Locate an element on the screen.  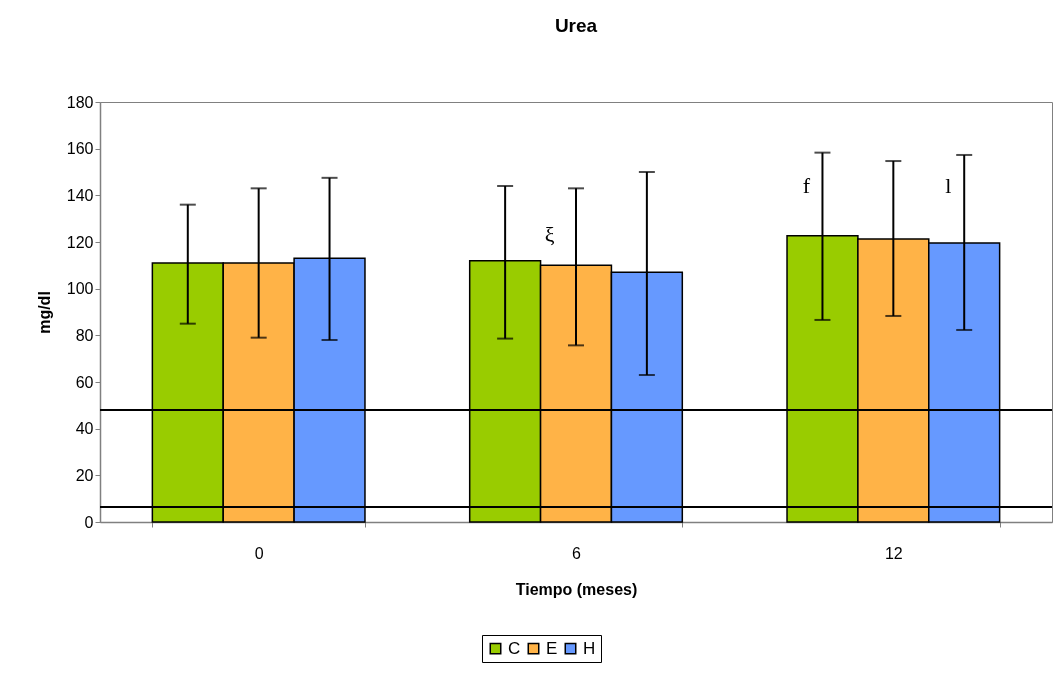
y-tick-label: 80 is located at coordinates (84, 335).